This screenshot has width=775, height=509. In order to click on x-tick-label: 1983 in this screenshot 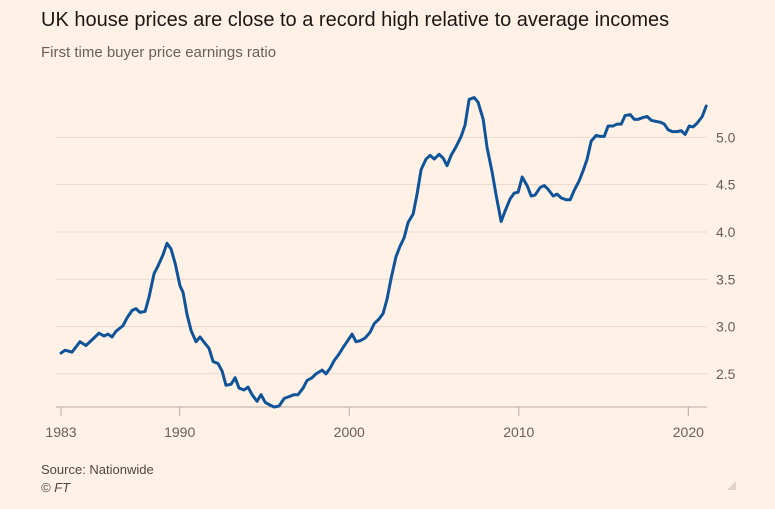, I will do `click(60, 432)`.